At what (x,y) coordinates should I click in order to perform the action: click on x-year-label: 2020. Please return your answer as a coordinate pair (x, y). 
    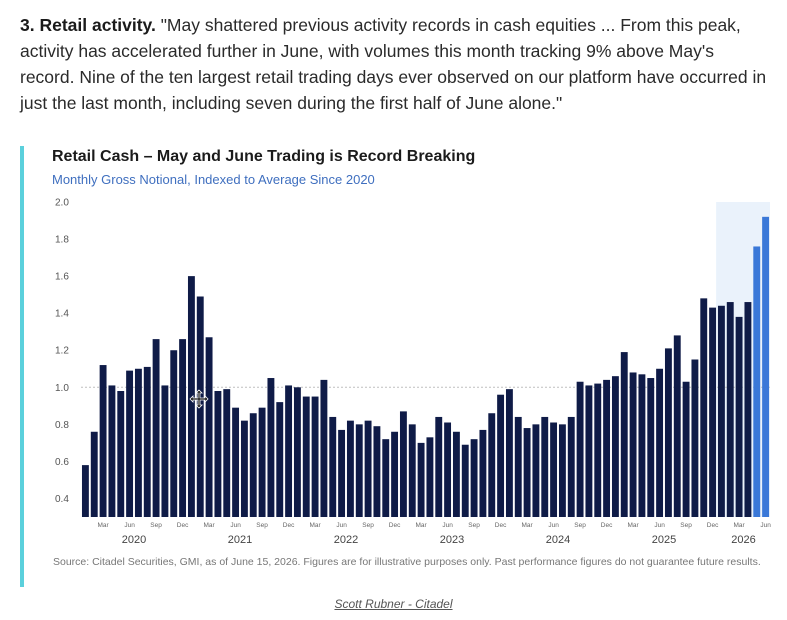
    Looking at the image, I should click on (134, 540).